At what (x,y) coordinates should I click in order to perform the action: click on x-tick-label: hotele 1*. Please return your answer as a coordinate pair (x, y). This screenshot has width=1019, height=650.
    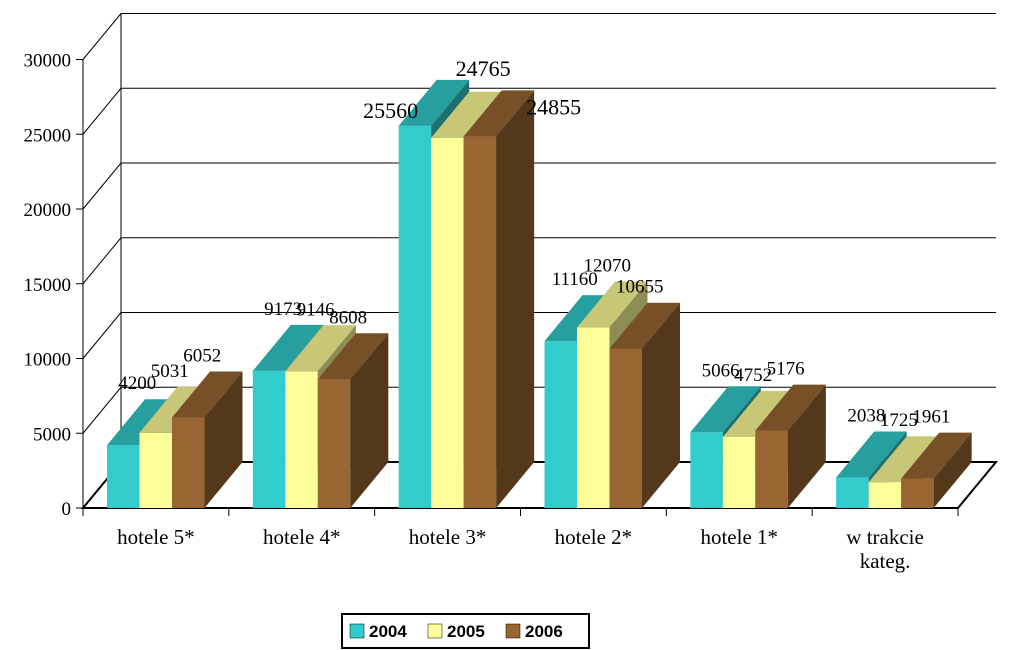
    Looking at the image, I should click on (739, 537).